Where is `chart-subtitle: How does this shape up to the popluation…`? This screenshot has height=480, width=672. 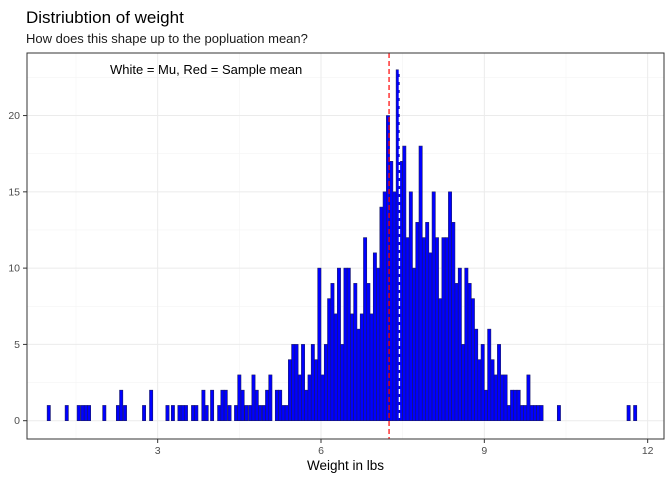 chart-subtitle: How does this shape up to the popluation… is located at coordinates (167, 38).